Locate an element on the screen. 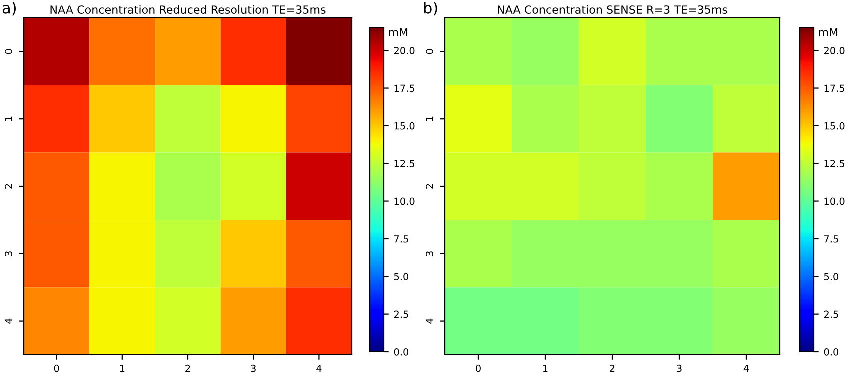  chart-title: NAA Concentration SENSE R=3 TE=35ms is located at coordinates (613, 9).